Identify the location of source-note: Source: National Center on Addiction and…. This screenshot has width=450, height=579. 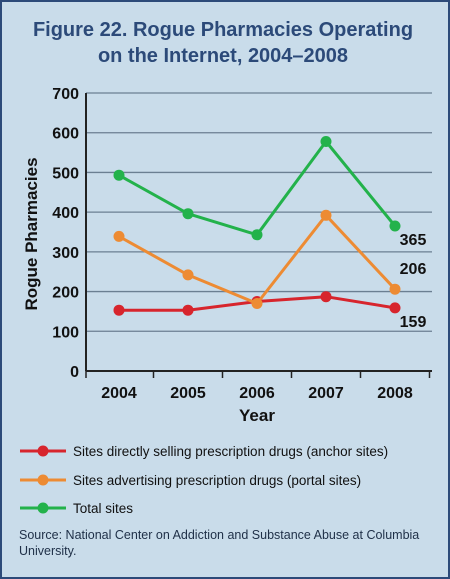
(219, 543).